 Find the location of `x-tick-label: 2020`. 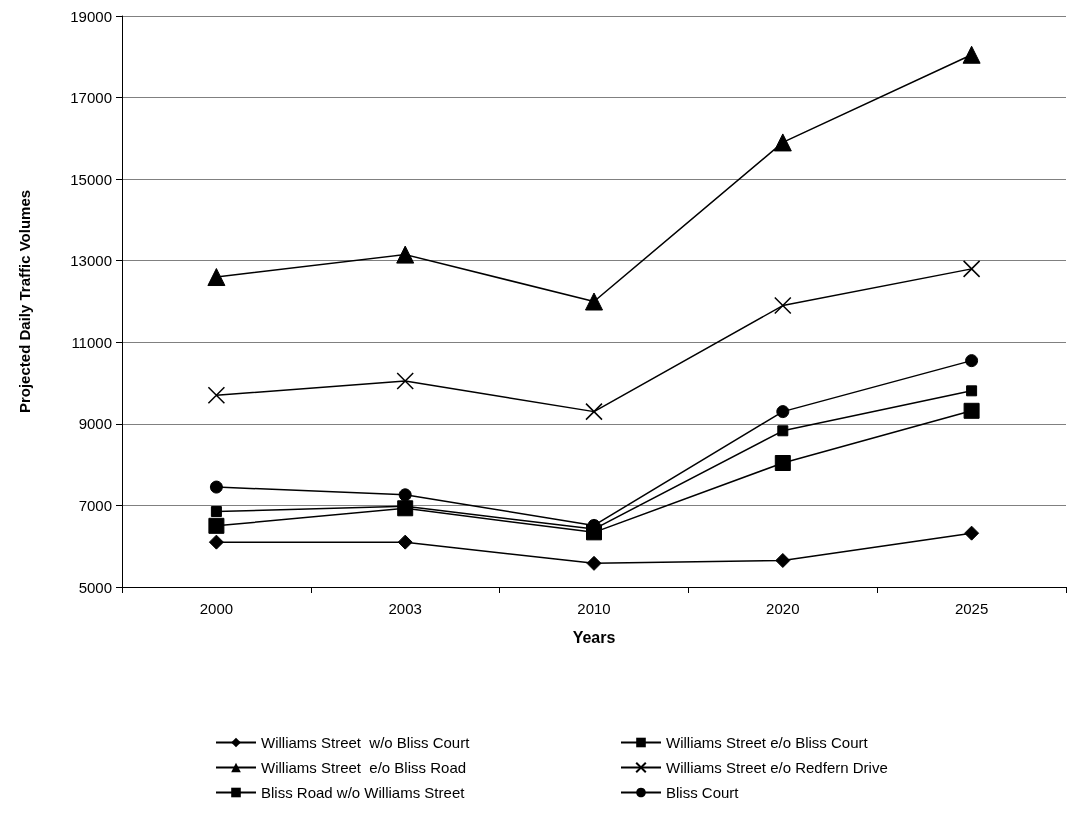

x-tick-label: 2020 is located at coordinates (783, 608).